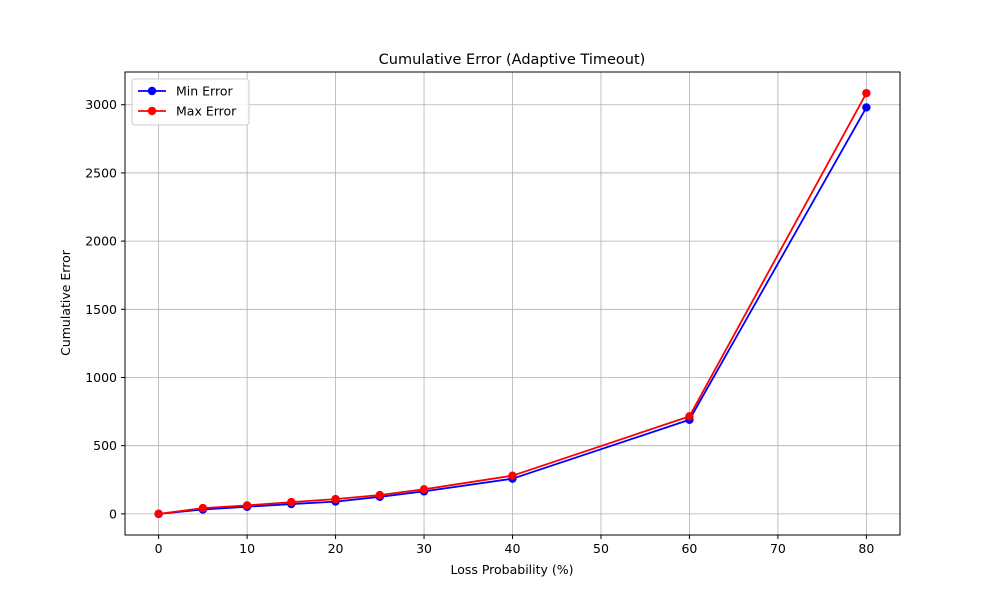 This screenshot has height=600, width=1000. Describe the element at coordinates (424, 548) in the screenshot. I see `x-tick-label: 30` at that location.